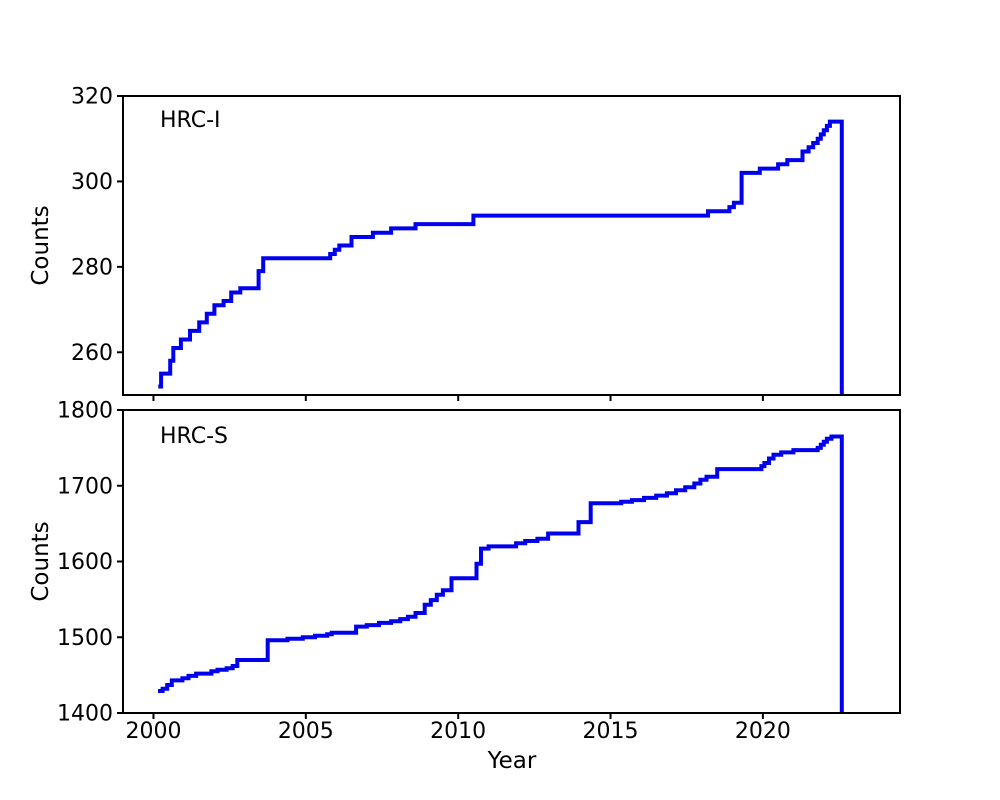  What do you see at coordinates (153, 731) in the screenshot?
I see `x-tick-label: 2000` at bounding box center [153, 731].